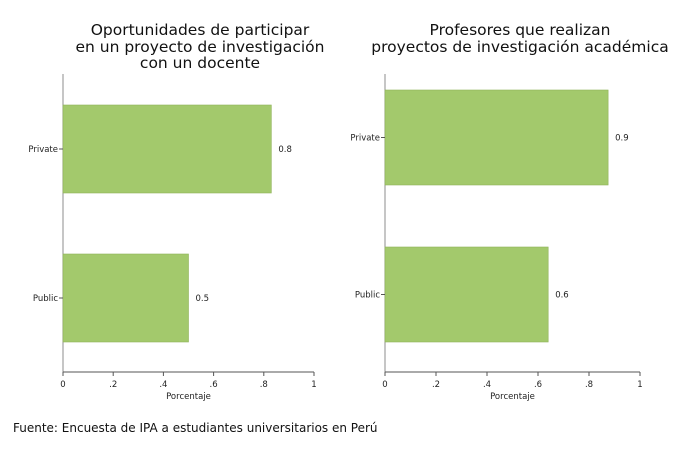 This screenshot has height=450, width=675. I want to click on x-tick-label-right: .4, so click(487, 385).